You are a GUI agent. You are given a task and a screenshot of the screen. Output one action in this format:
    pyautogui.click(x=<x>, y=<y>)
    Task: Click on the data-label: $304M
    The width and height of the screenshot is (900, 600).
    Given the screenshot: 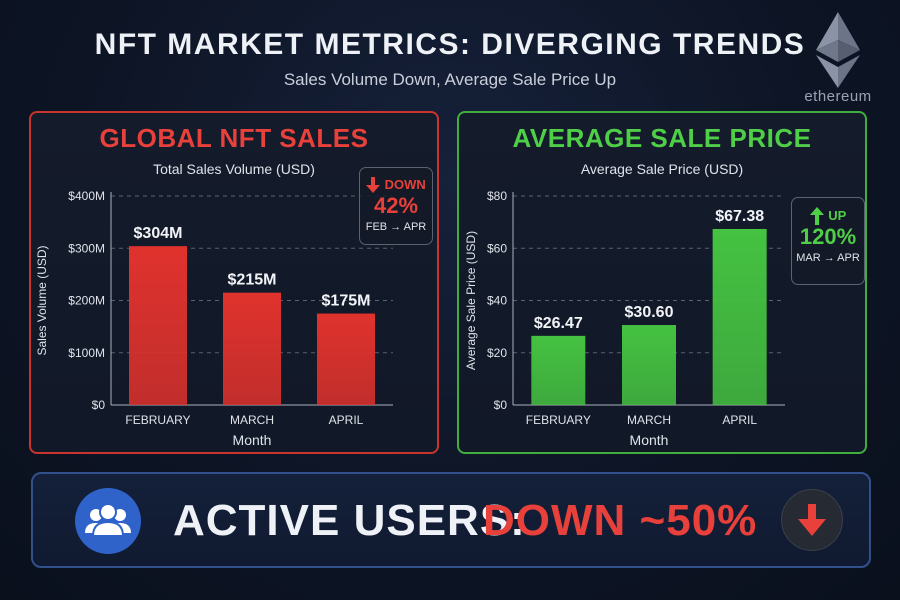 What is the action you would take?
    pyautogui.click(x=158, y=233)
    